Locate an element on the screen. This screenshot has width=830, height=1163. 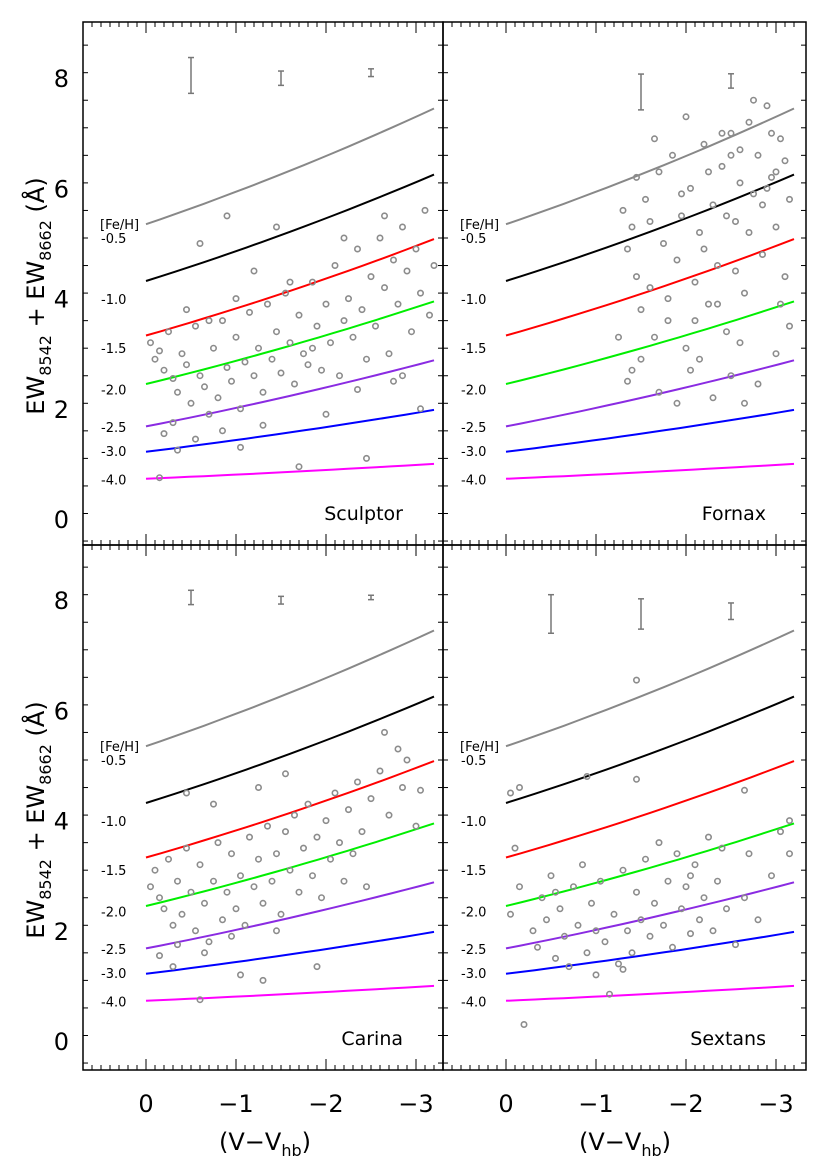
y-tick-label-bottom-2: 2 is located at coordinates (61, 932).